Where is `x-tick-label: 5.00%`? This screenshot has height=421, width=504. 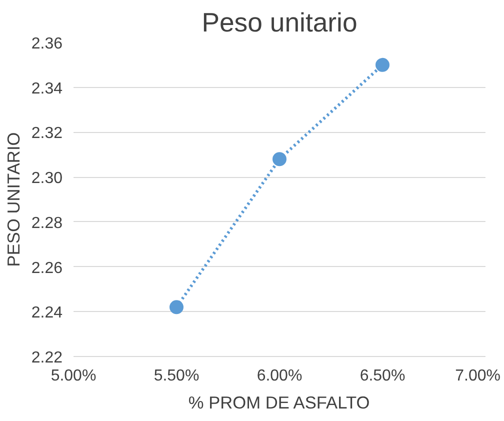
x-tick-label: 5.00% is located at coordinates (73, 376).